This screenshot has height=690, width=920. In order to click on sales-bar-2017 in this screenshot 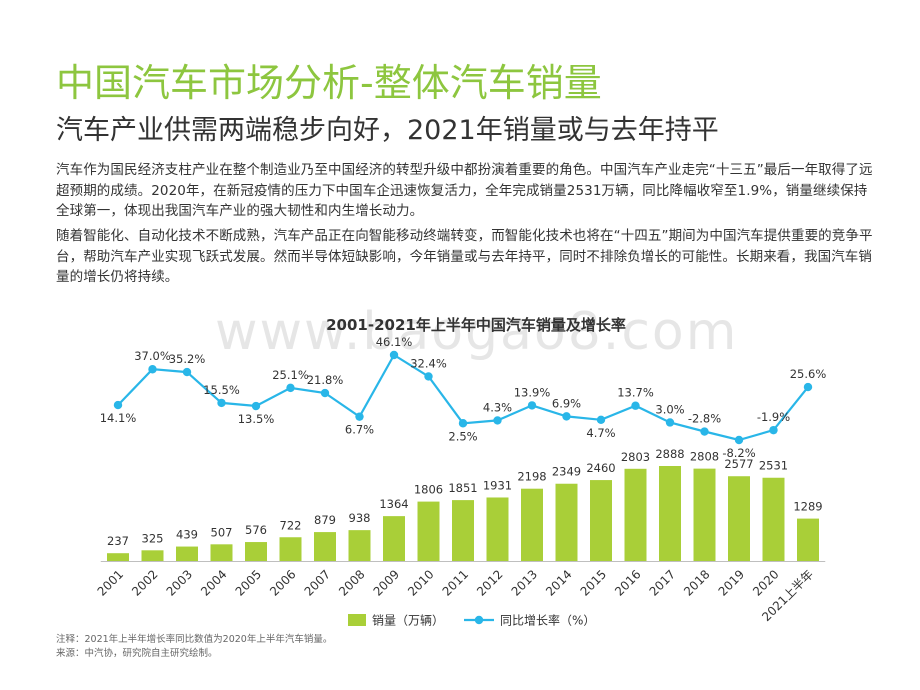, I will do `click(670, 513)`.